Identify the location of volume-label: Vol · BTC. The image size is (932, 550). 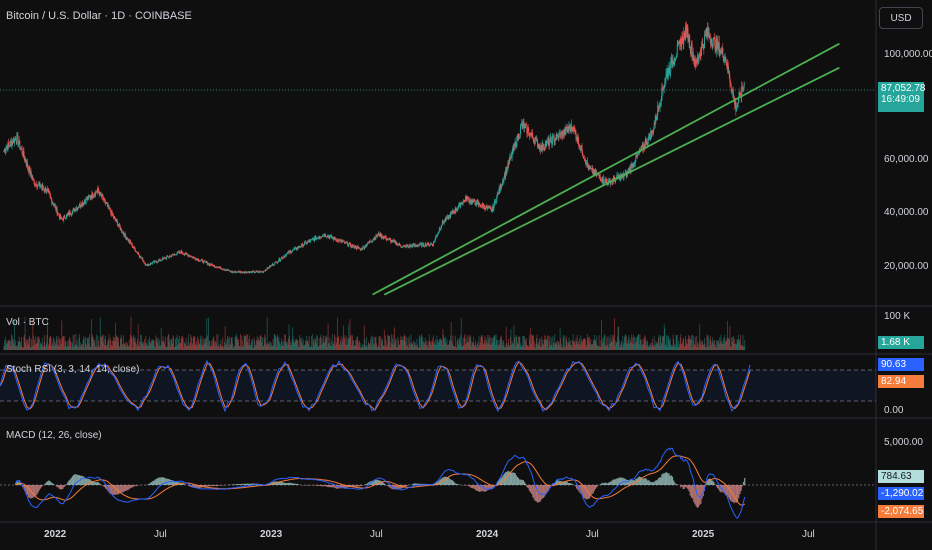
(27, 322).